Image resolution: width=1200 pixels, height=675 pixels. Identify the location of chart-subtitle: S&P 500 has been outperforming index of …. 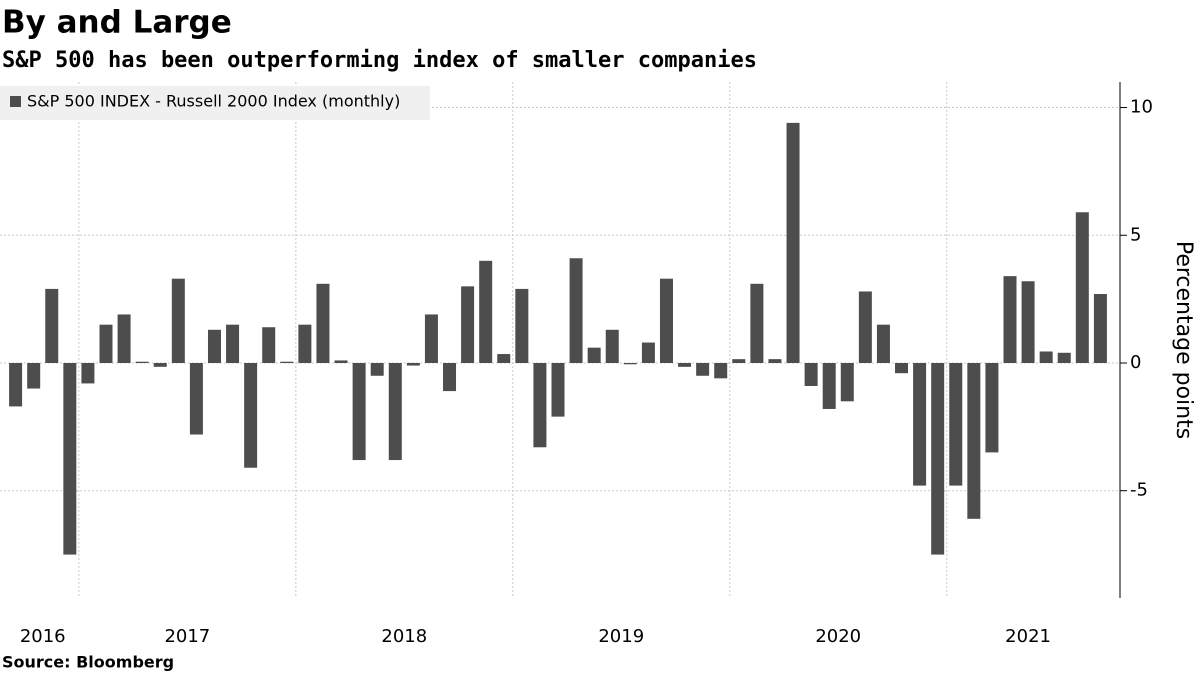
(379, 60).